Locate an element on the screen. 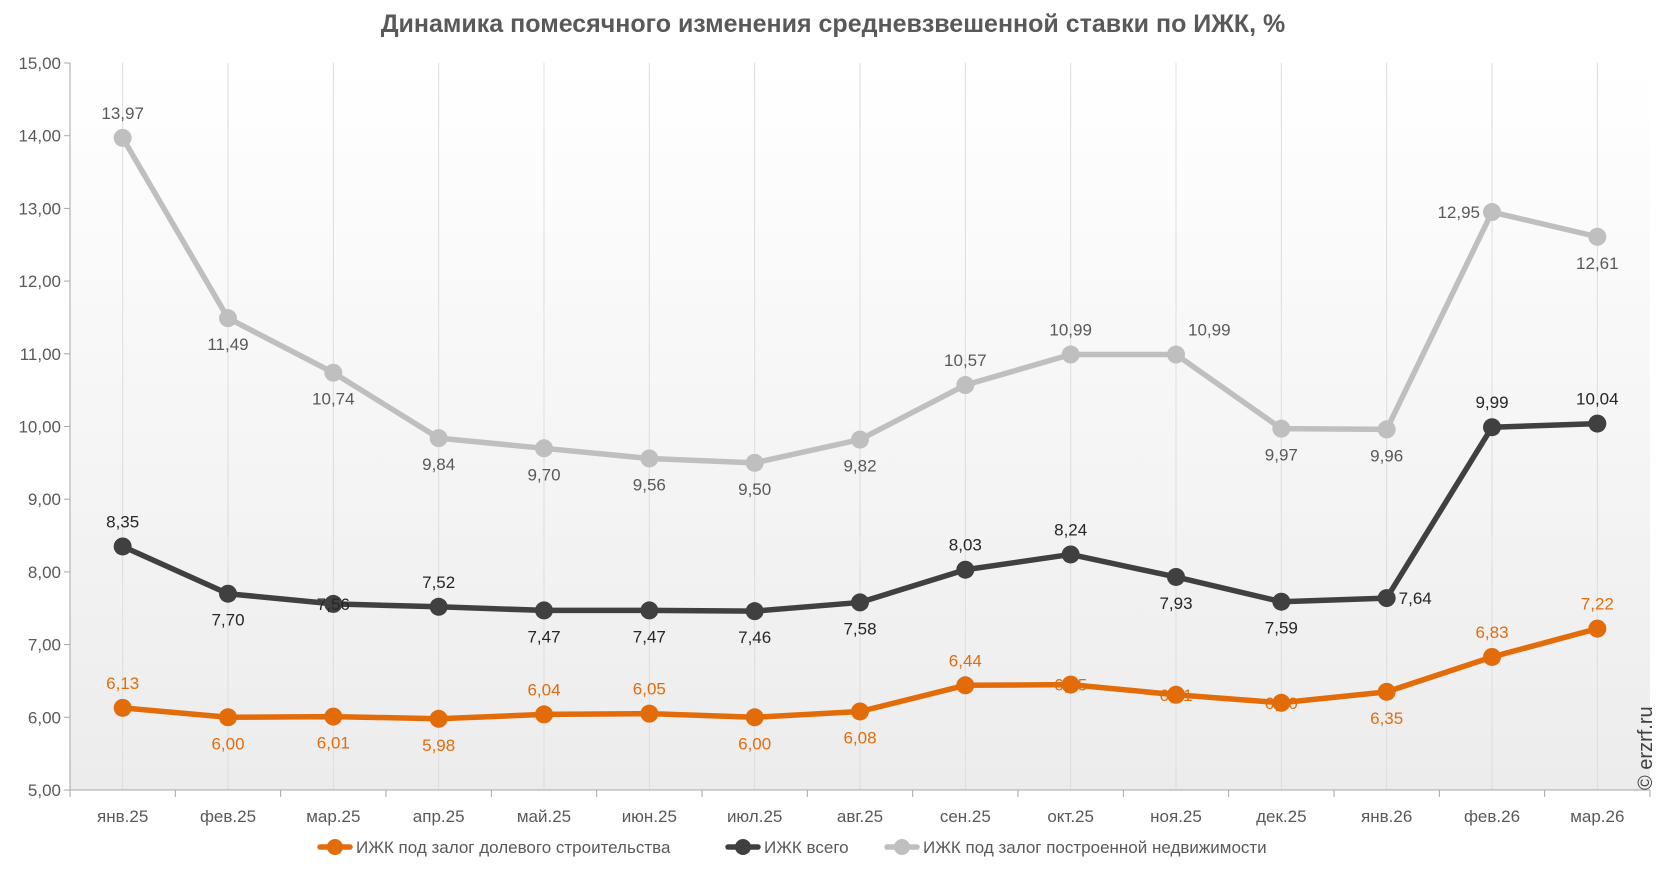 The image size is (1666, 872). legend-entry: ИЖК под залог долевого строительства is located at coordinates (513, 847).